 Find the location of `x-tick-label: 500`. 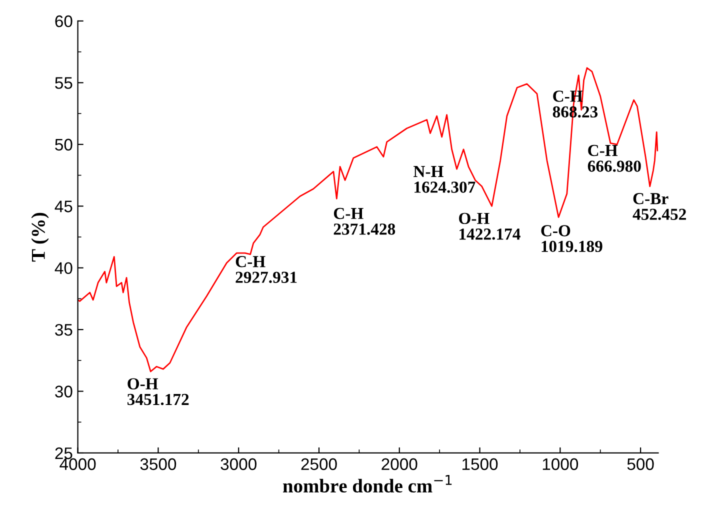

x-tick-label: 500 is located at coordinates (640, 464).